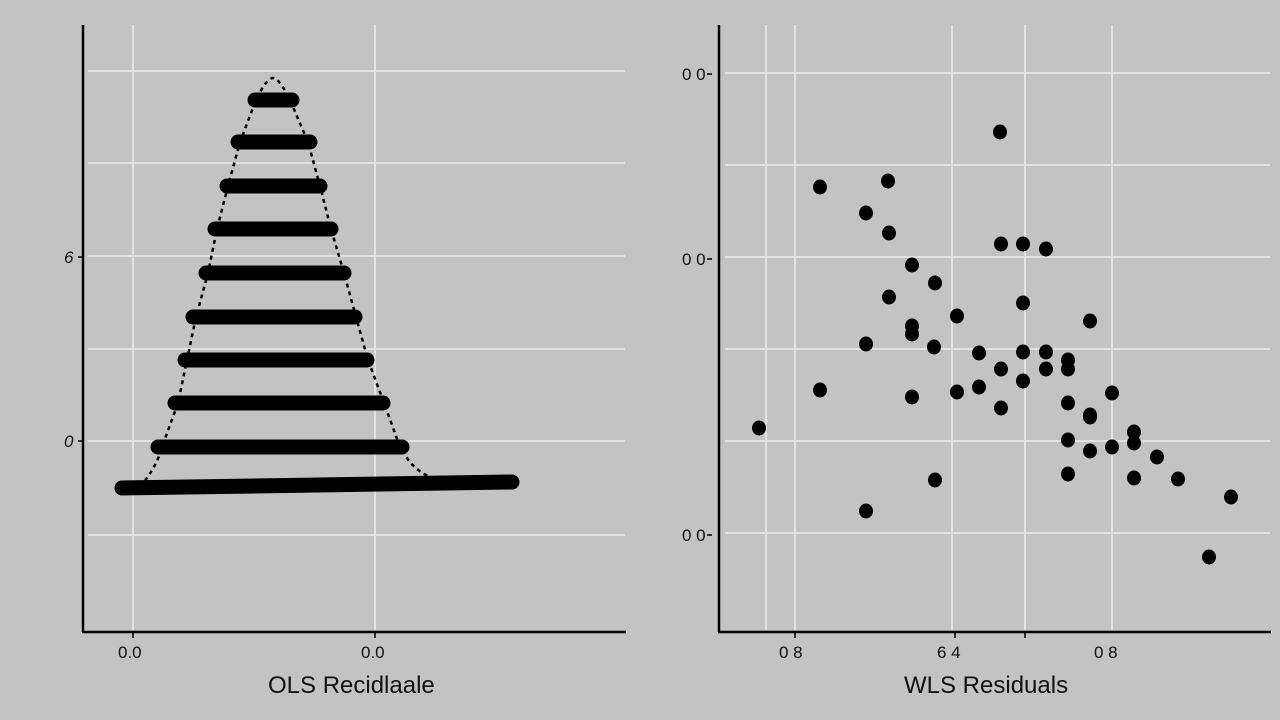  What do you see at coordinates (694, 74) in the screenshot?
I see `right-y-tick-1: 0 0` at bounding box center [694, 74].